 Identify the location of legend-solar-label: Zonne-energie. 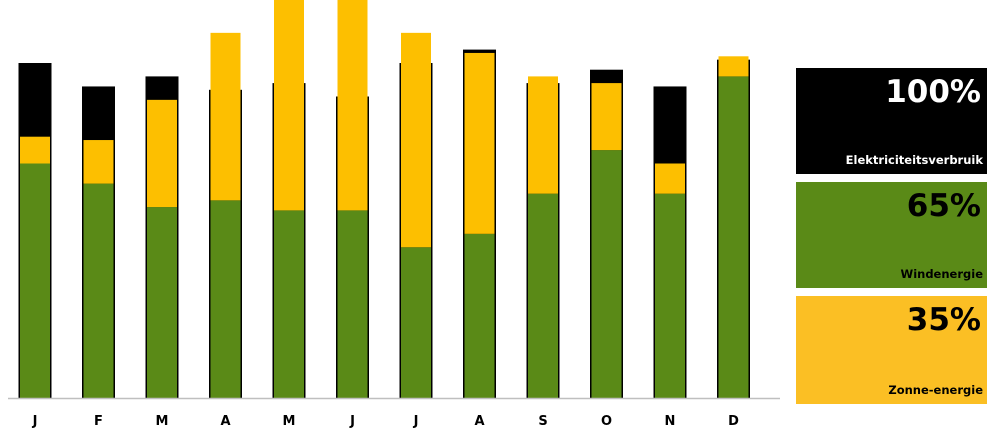
(935, 390).